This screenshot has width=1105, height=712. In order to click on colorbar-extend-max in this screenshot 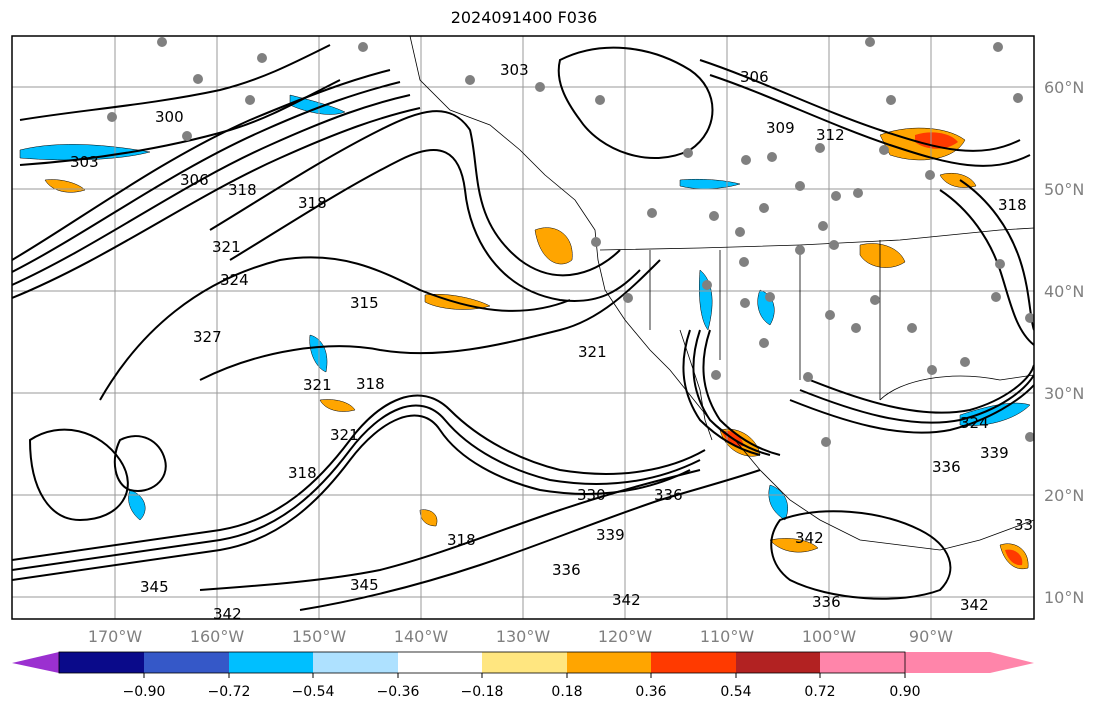, I will do `click(969, 662)`.